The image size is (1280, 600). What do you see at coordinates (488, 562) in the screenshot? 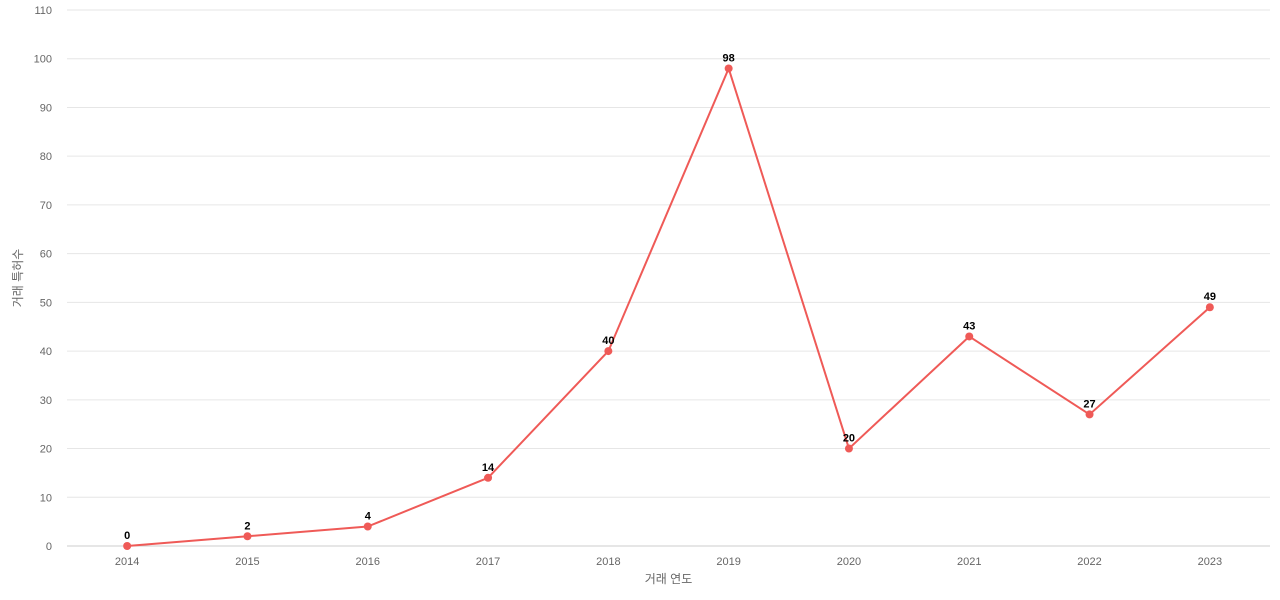
I see `x-tick-label: 2017` at bounding box center [488, 562].